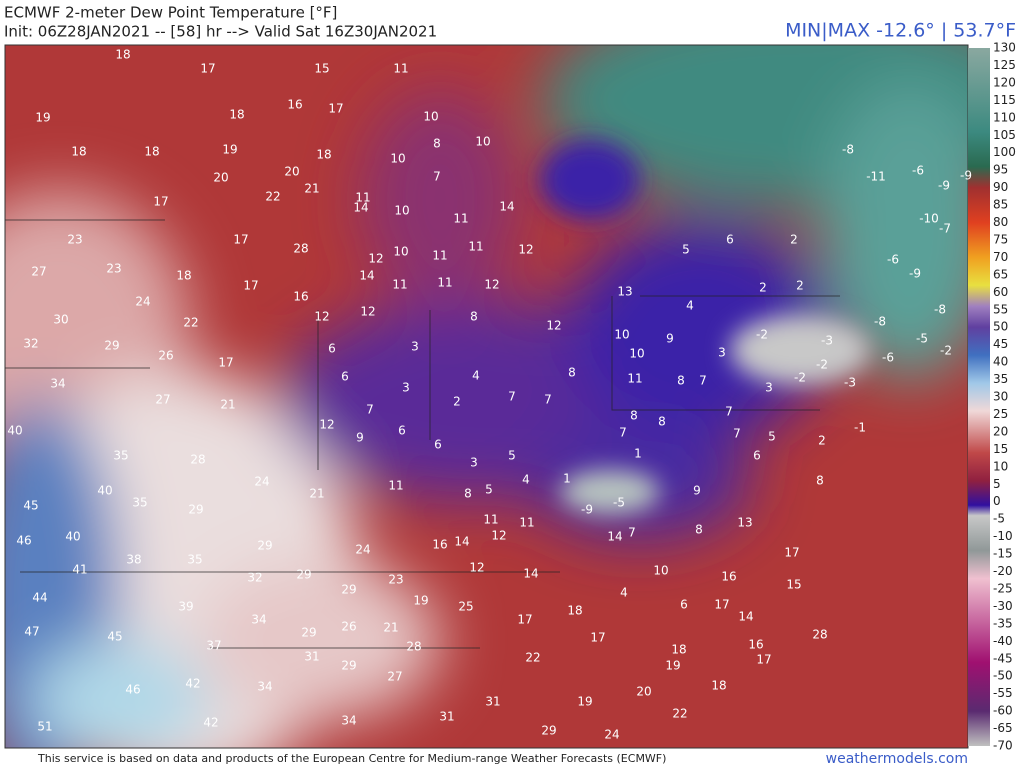  Describe the element at coordinates (348, 627) in the screenshot. I see `station-value: 26` at that location.